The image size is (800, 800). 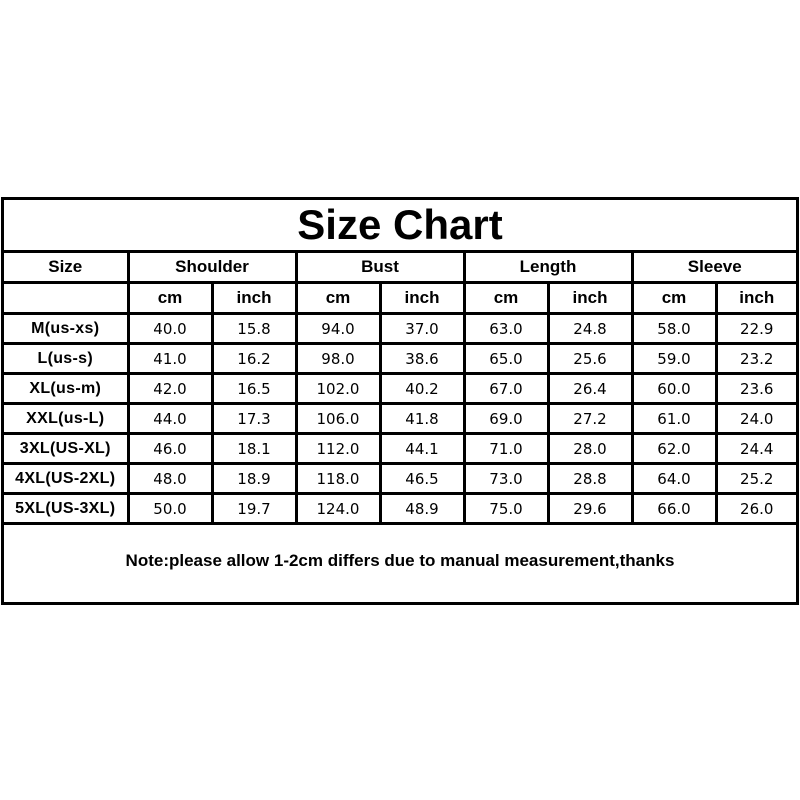 What do you see at coordinates (66, 267) in the screenshot?
I see `header-size: Size` at bounding box center [66, 267].